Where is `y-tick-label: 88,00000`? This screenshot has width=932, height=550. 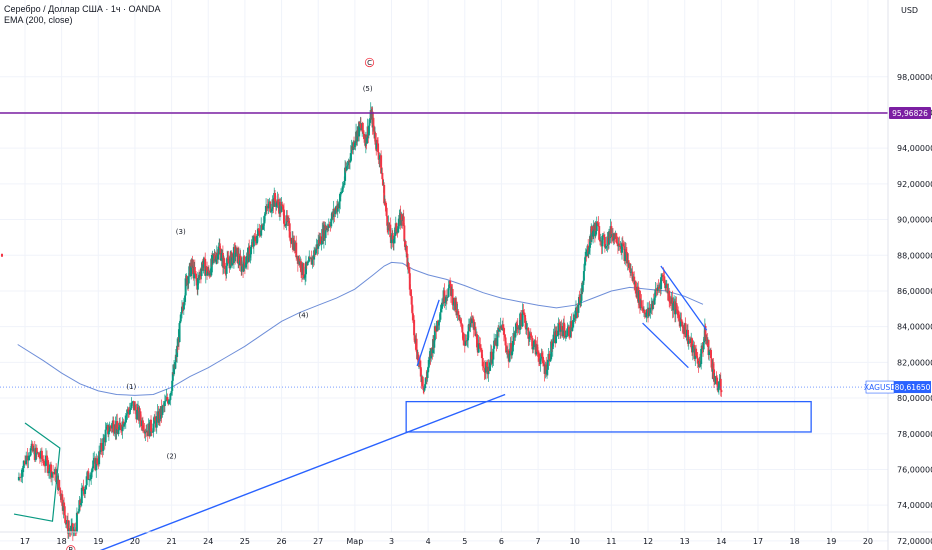 y-tick-label: 88,00000 is located at coordinates (914, 255).